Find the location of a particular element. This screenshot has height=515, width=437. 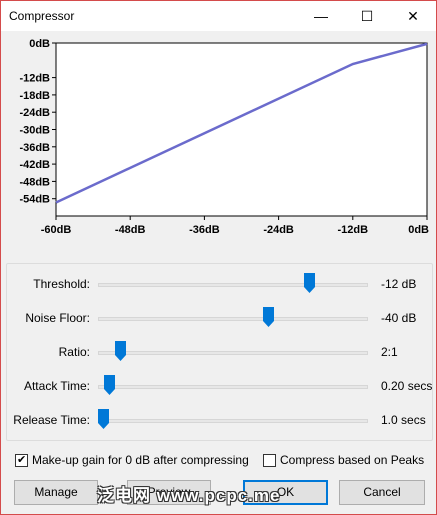

compress-peaks-label: Compress based on Peaks is located at coordinates (352, 460).